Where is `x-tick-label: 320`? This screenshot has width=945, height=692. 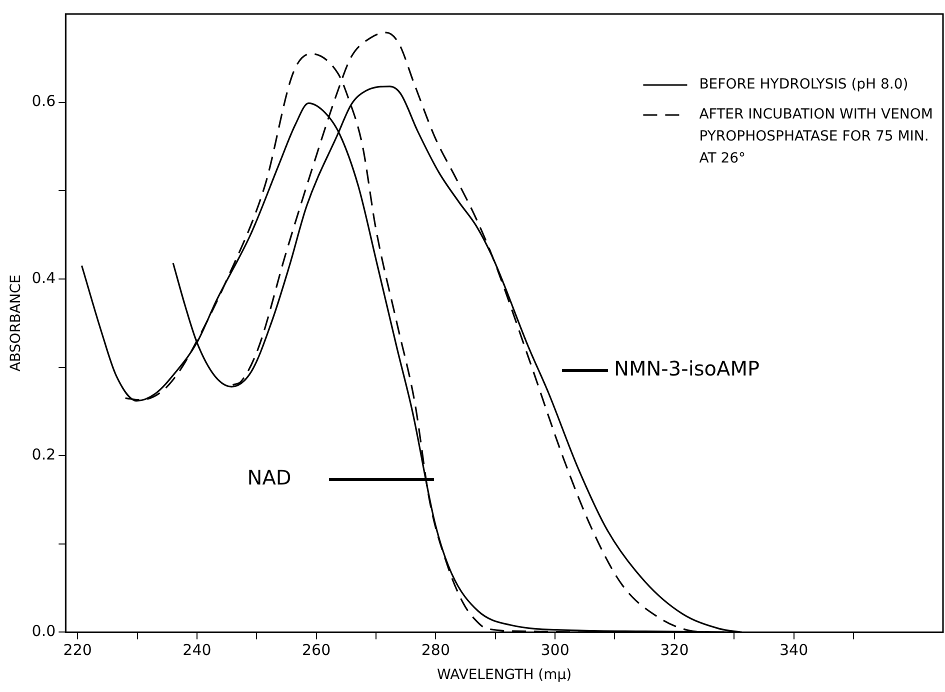 x-tick-label: 320 is located at coordinates (674, 650).